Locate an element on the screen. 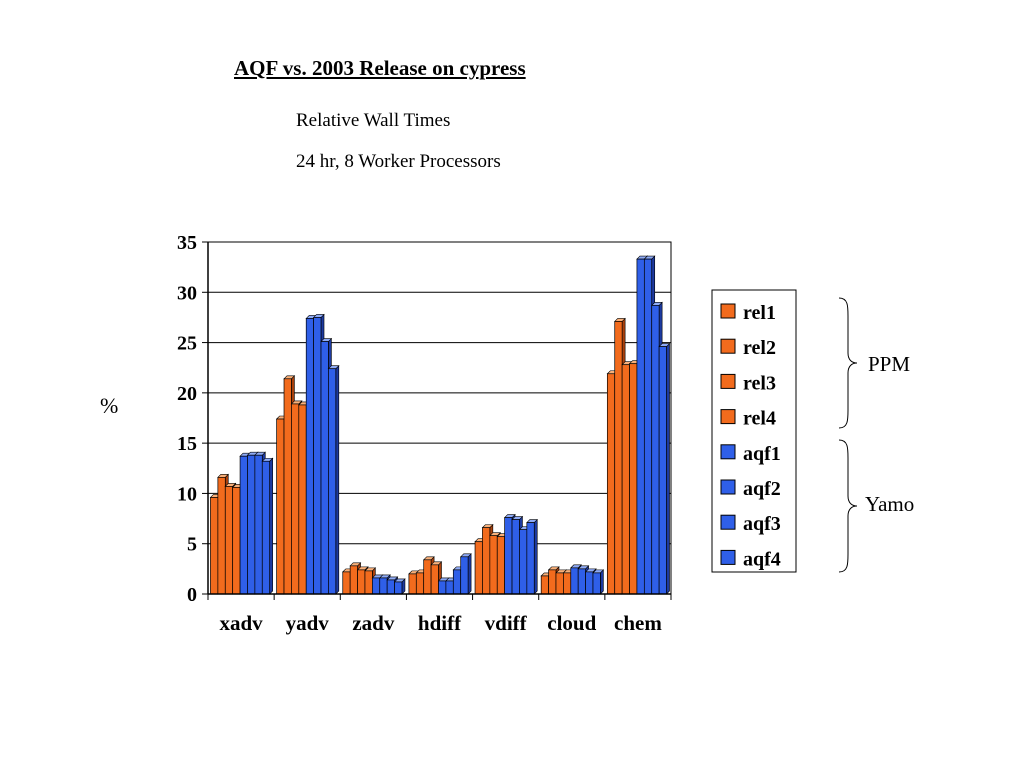 Image resolution: width=1024 pixels, height=768 pixels. group-label-yamo: Yamo is located at coordinates (890, 504).